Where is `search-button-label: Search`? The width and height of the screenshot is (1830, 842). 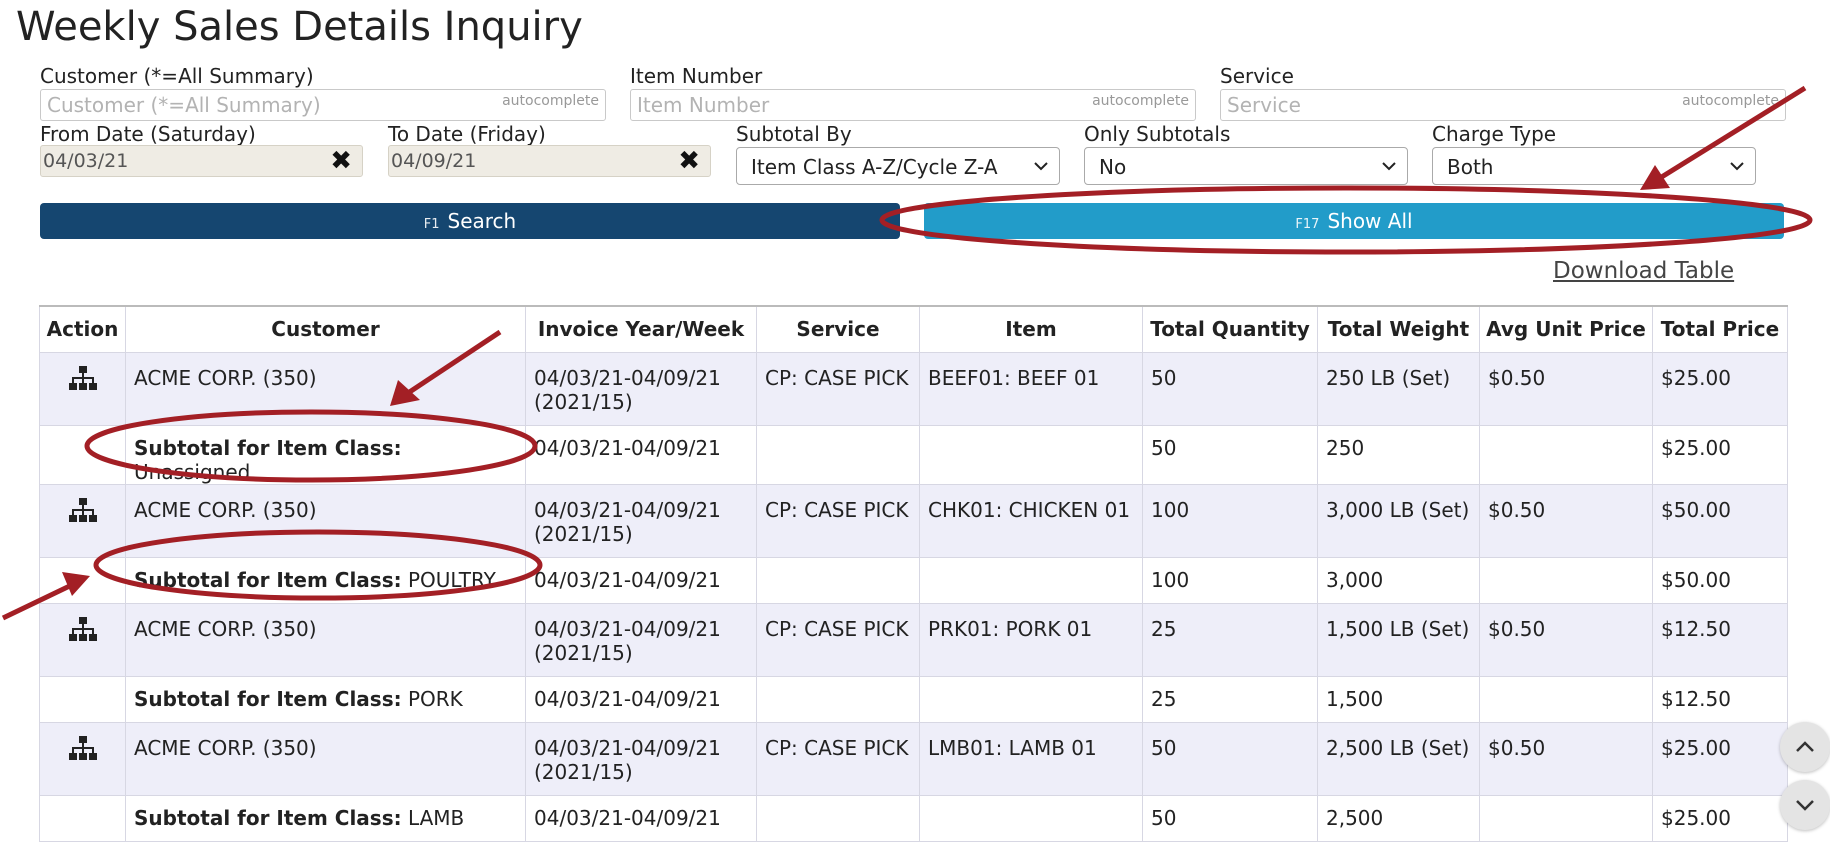
search-button-label: Search is located at coordinates (482, 221).